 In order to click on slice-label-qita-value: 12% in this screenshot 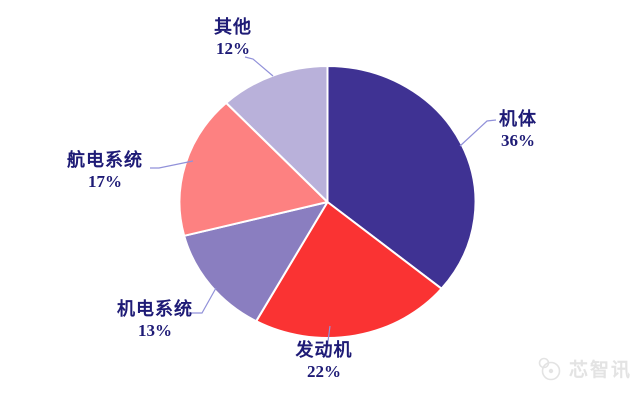, I will do `click(233, 48)`.